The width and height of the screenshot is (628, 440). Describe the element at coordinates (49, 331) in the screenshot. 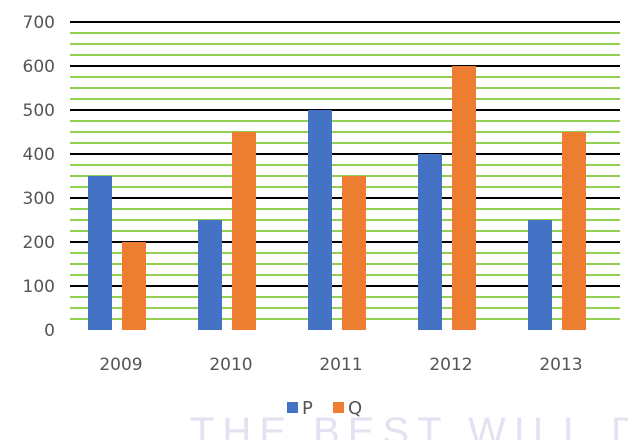

I see `y-tick-label: 0` at that location.